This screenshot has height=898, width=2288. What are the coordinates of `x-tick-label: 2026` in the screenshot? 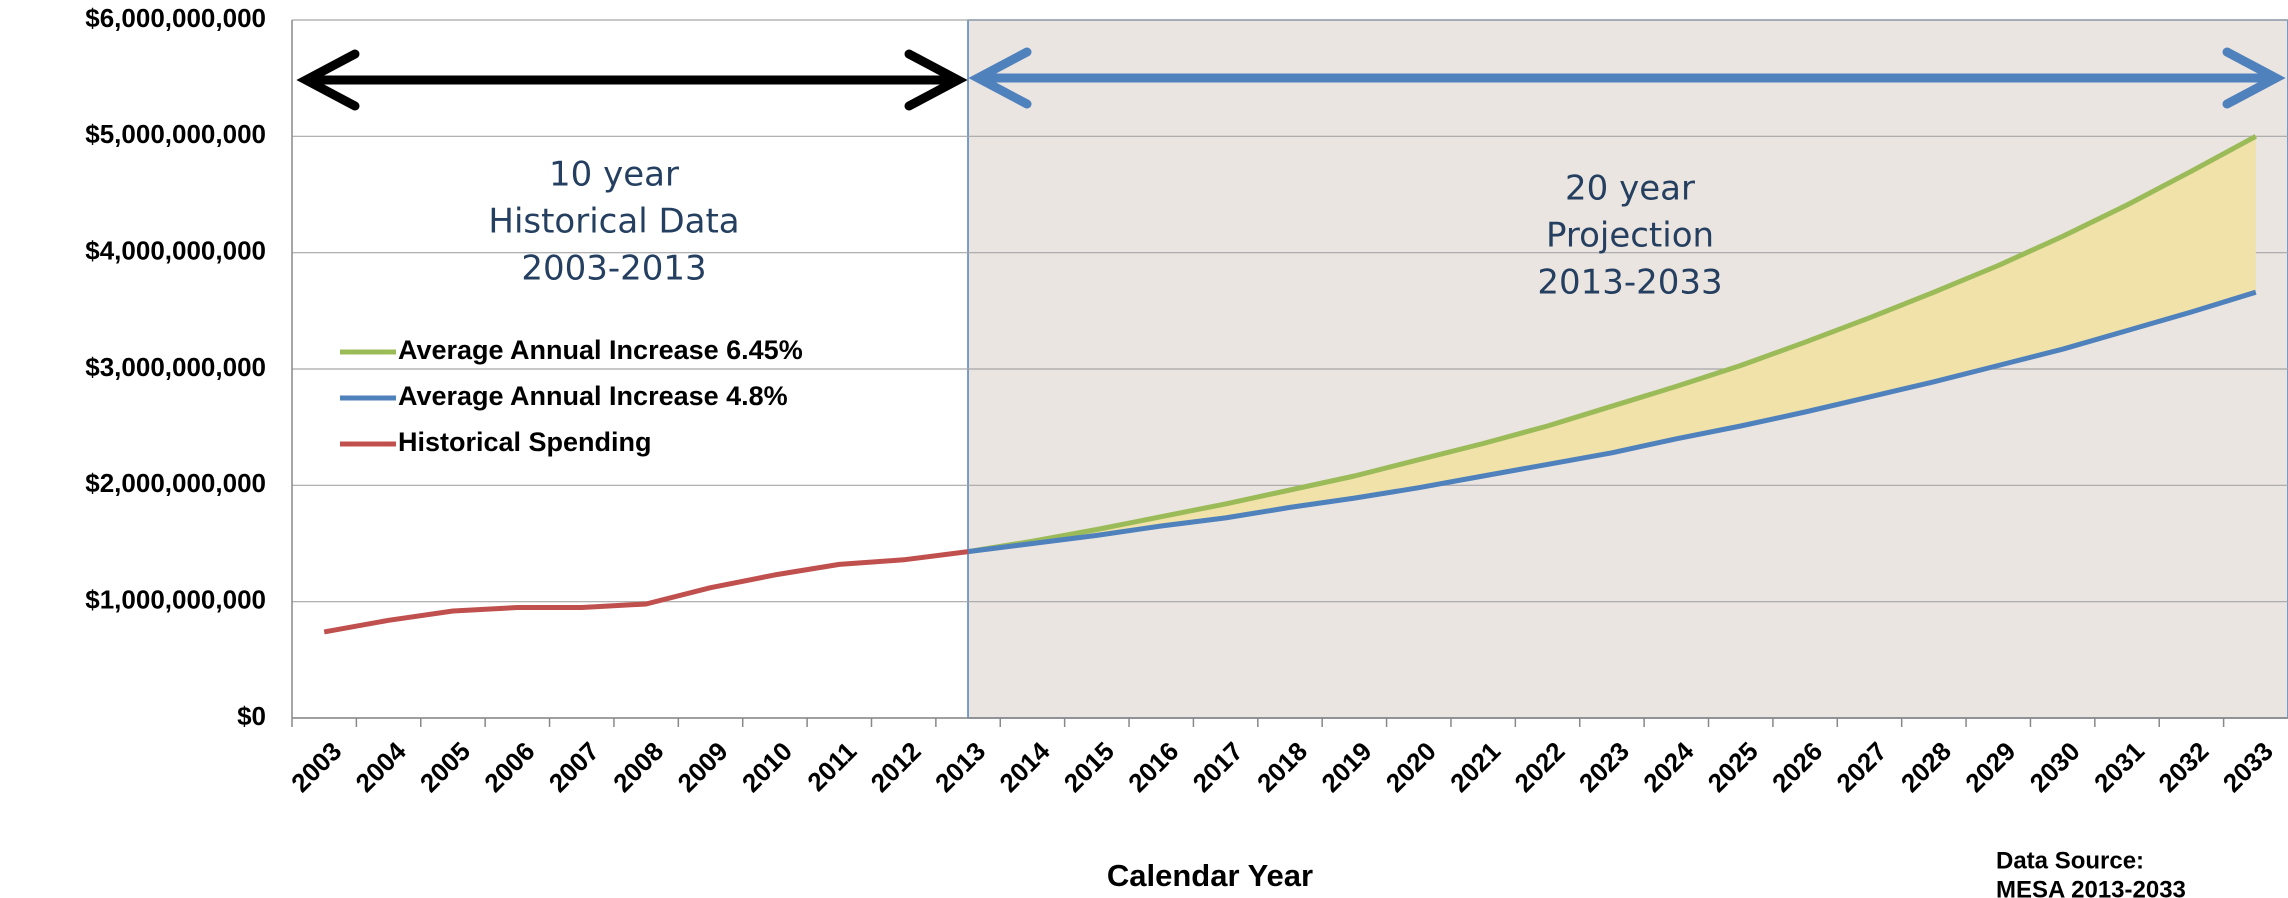 It's located at (1797, 767).